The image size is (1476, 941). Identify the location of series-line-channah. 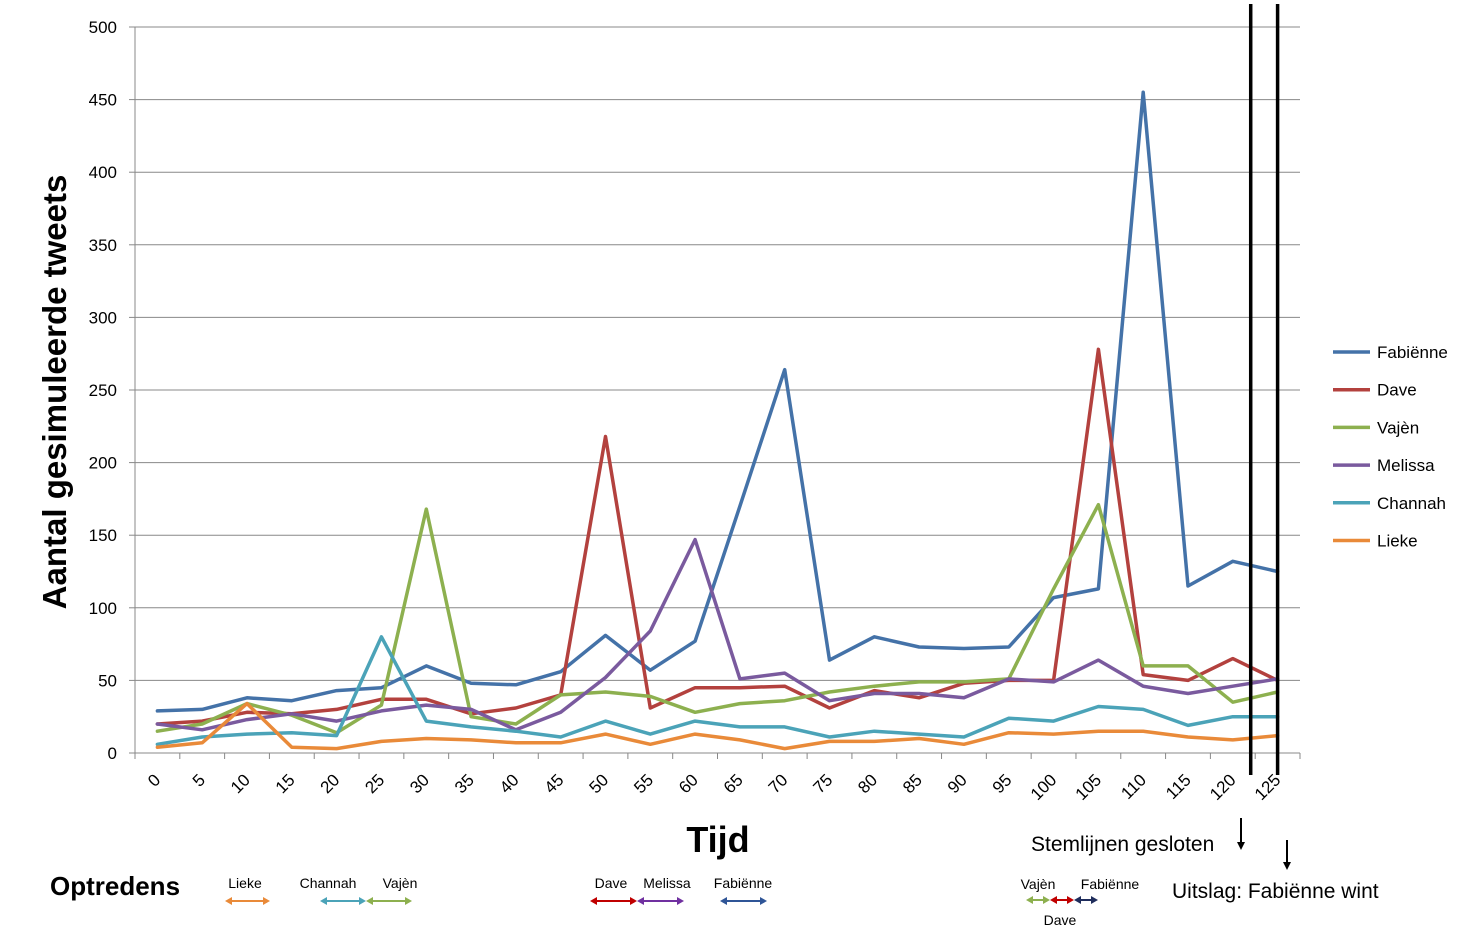
(717, 691).